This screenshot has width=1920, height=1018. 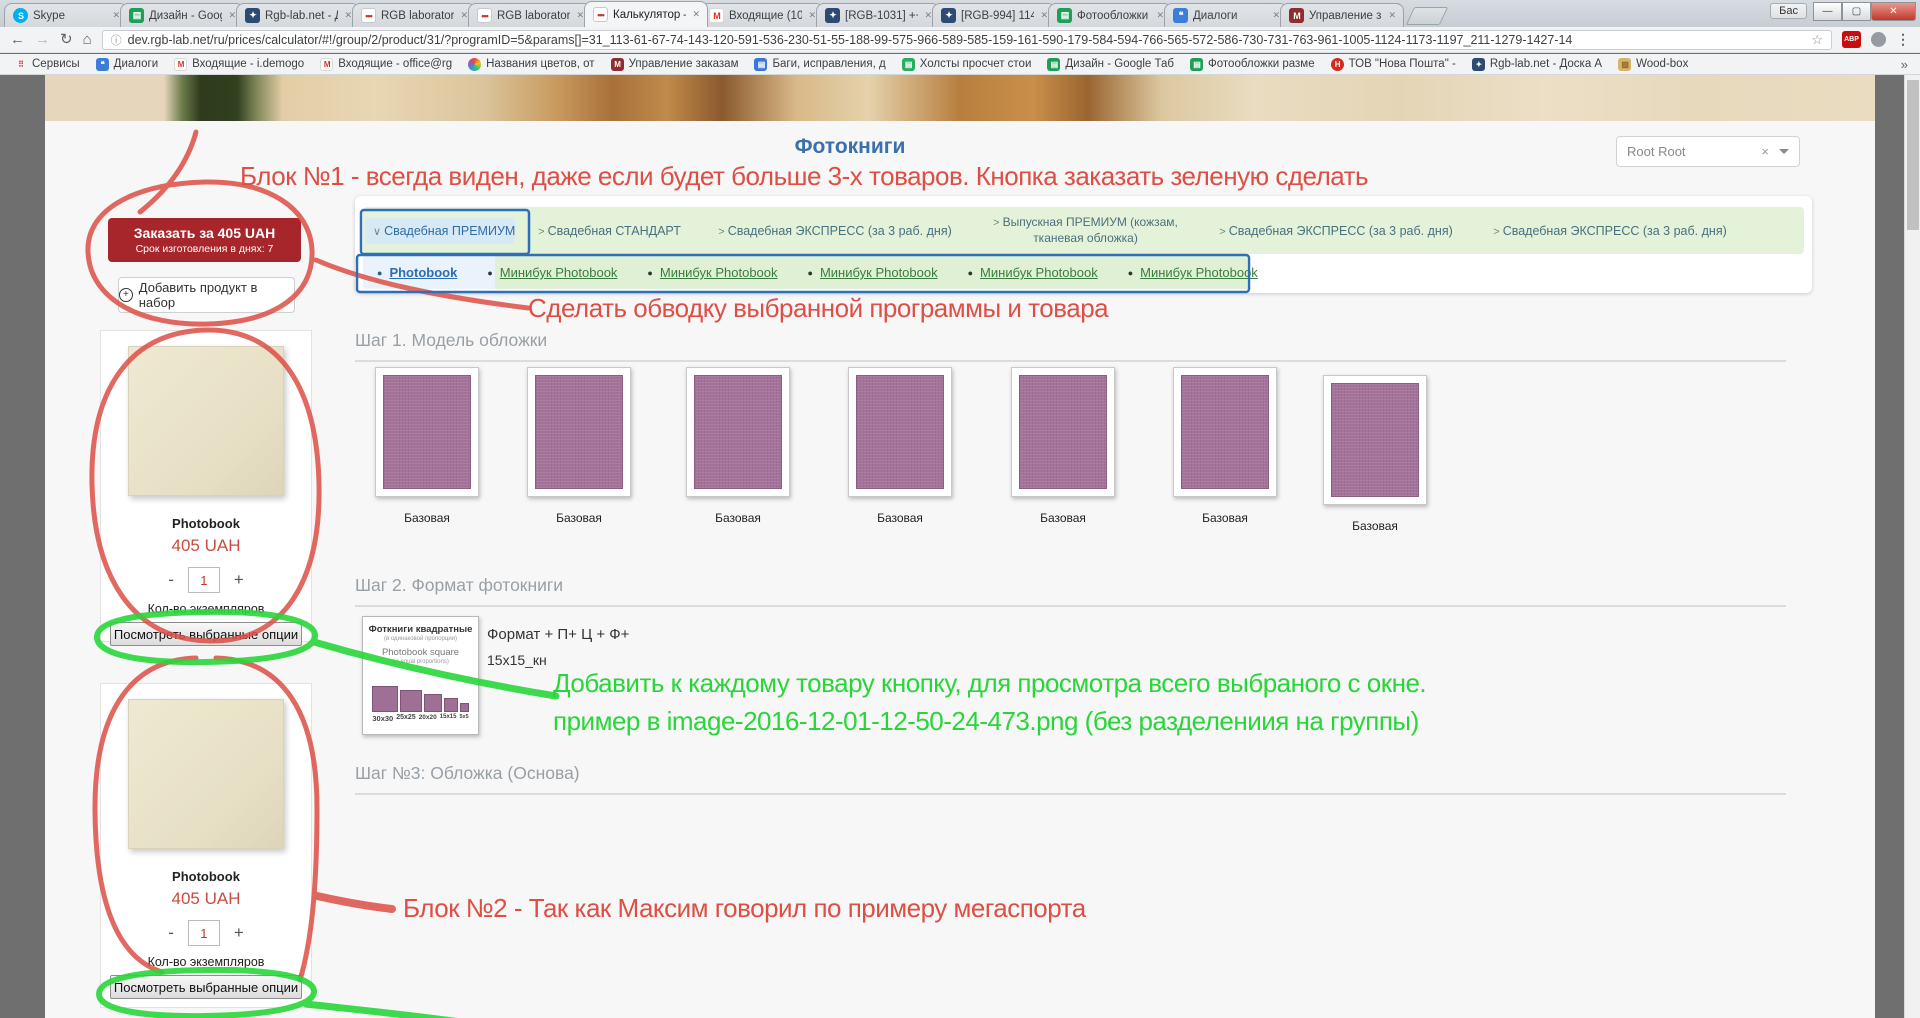 I want to click on product-tab: ● Photobook, so click(x=417, y=272).